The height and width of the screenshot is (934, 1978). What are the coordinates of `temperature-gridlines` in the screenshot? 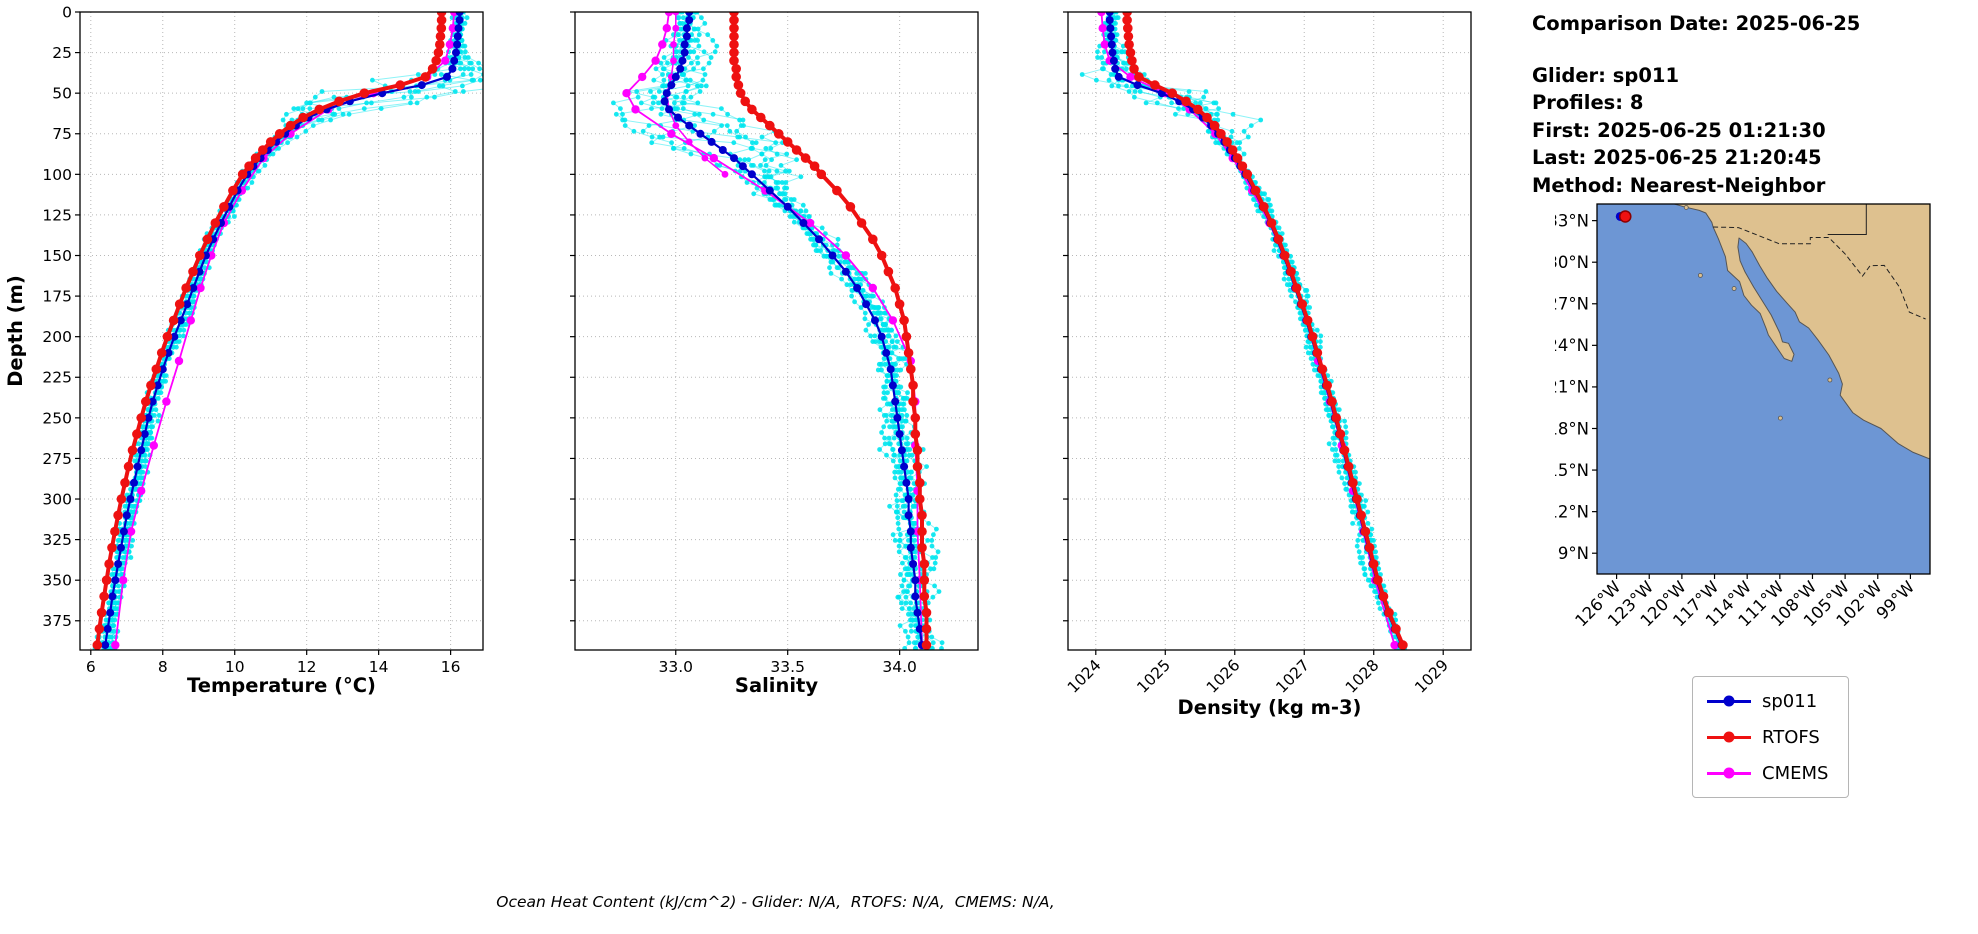 It's located at (281, 330).